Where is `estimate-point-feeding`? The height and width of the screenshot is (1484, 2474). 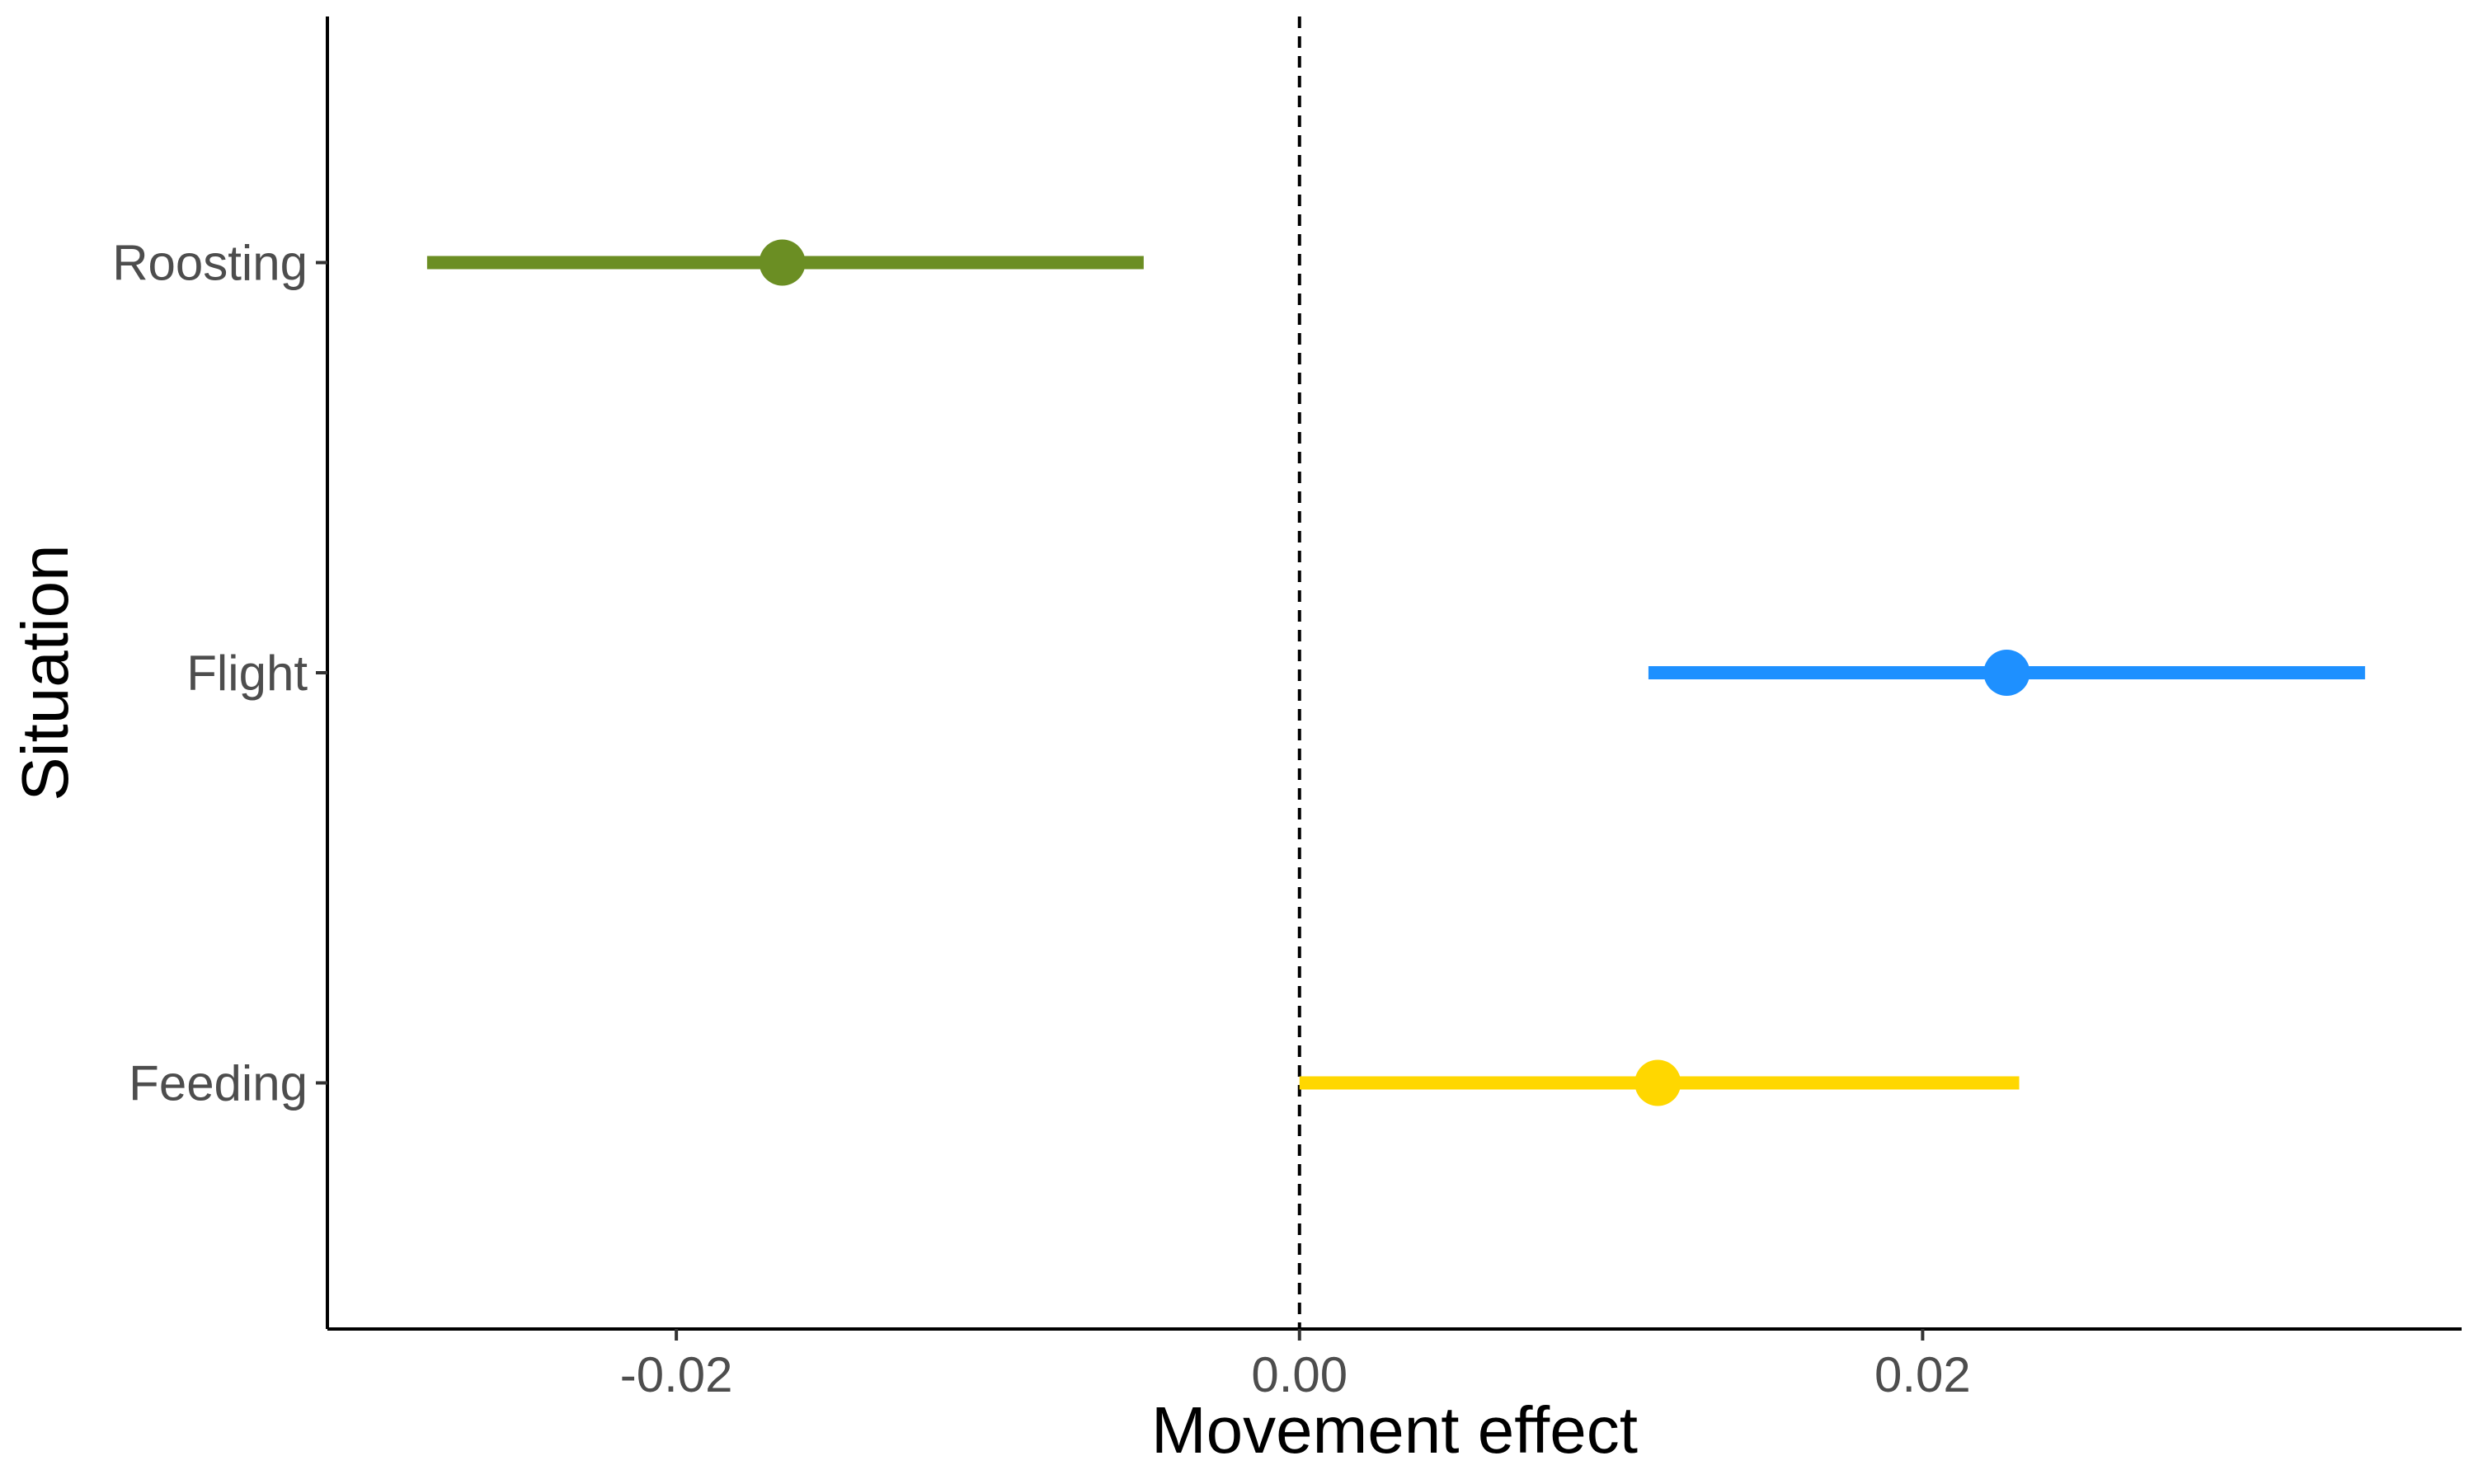
estimate-point-feeding is located at coordinates (1657, 1082).